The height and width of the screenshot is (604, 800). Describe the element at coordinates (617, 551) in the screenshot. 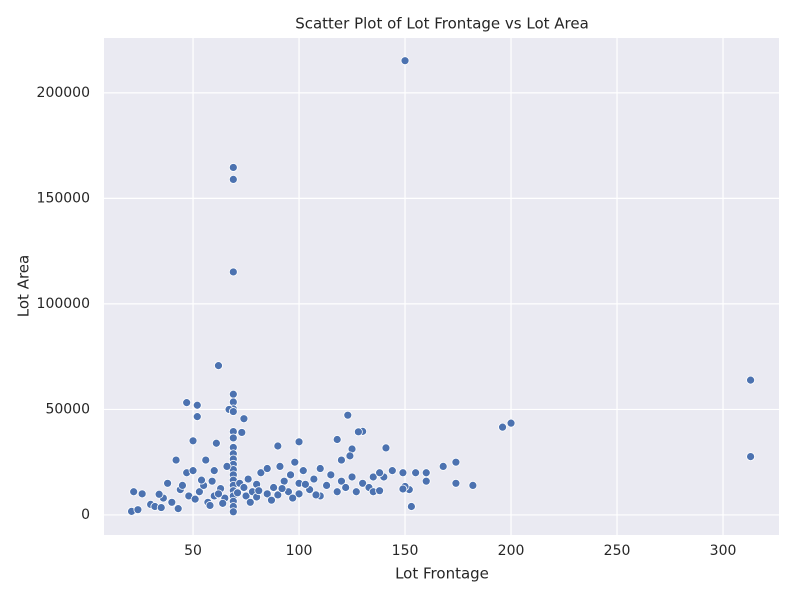

I see `x-tick-label: 250` at that location.